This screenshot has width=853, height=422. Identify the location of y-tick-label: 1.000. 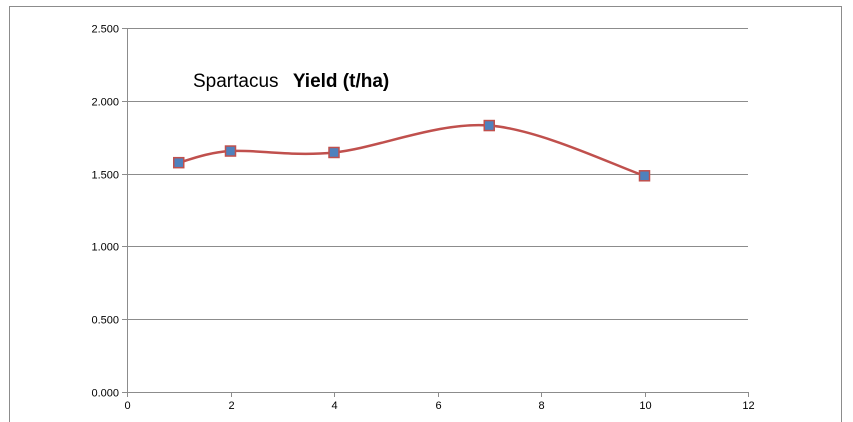
(105, 248).